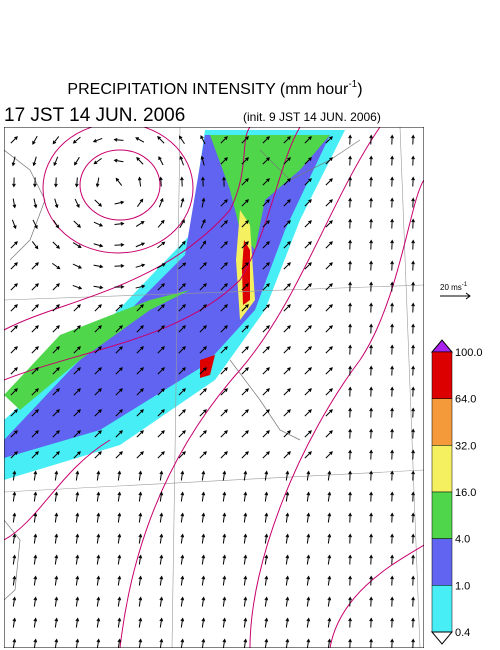  Describe the element at coordinates (442, 346) in the screenshot. I see `colorbar-over` at that location.